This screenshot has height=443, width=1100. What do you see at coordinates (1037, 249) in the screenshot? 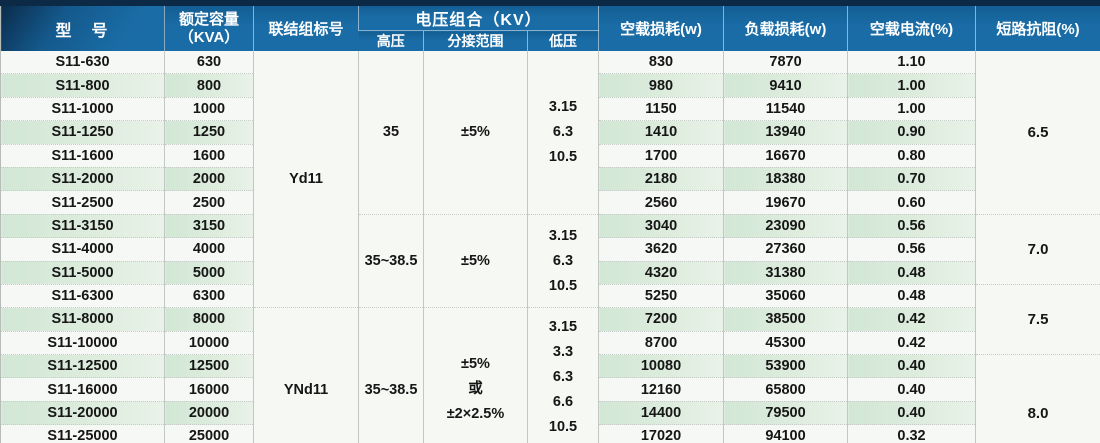
I see `cell-impedance: 7.0` at bounding box center [1037, 249].